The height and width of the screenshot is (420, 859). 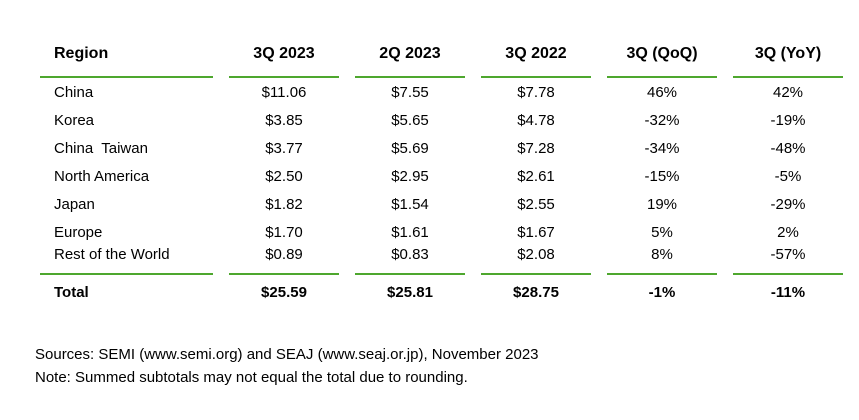 What do you see at coordinates (662, 120) in the screenshot?
I see `value-cell: -32%` at bounding box center [662, 120].